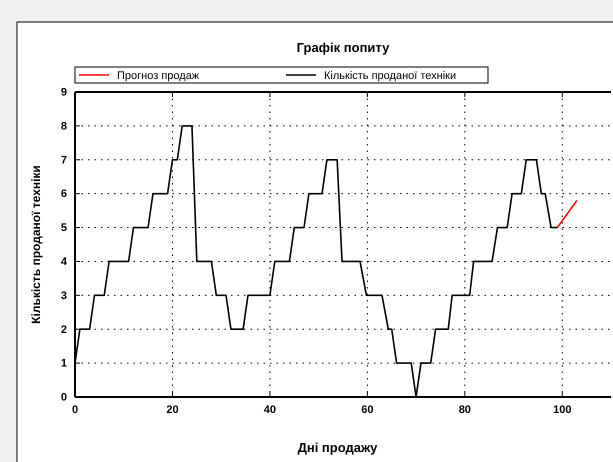 The image size is (613, 462). I want to click on y-tick-label: 5, so click(63, 228).